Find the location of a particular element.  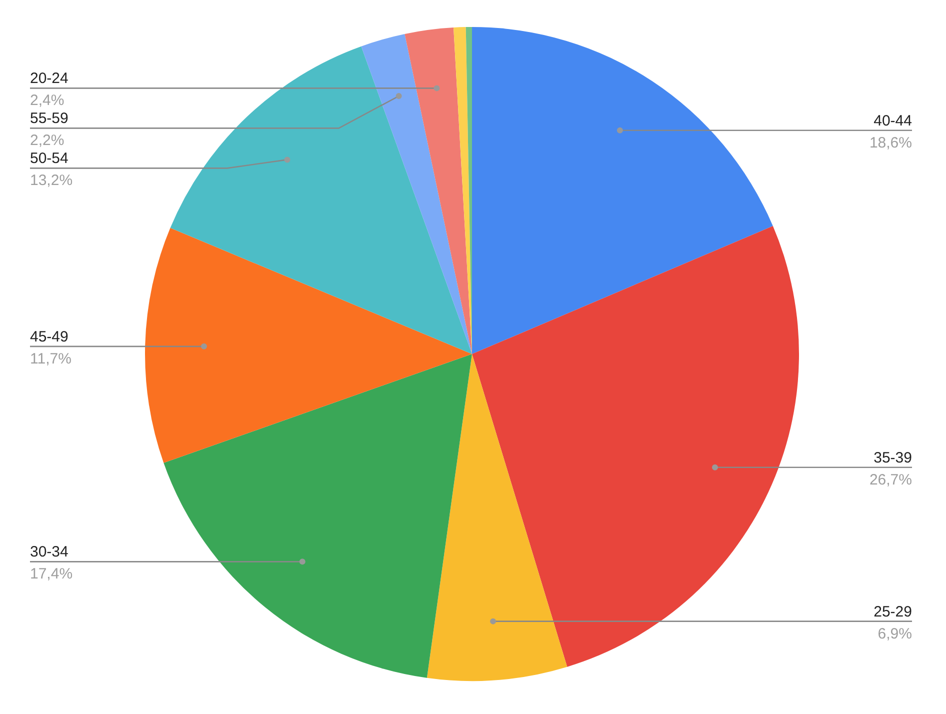

data-label: 2,2% is located at coordinates (47, 141).